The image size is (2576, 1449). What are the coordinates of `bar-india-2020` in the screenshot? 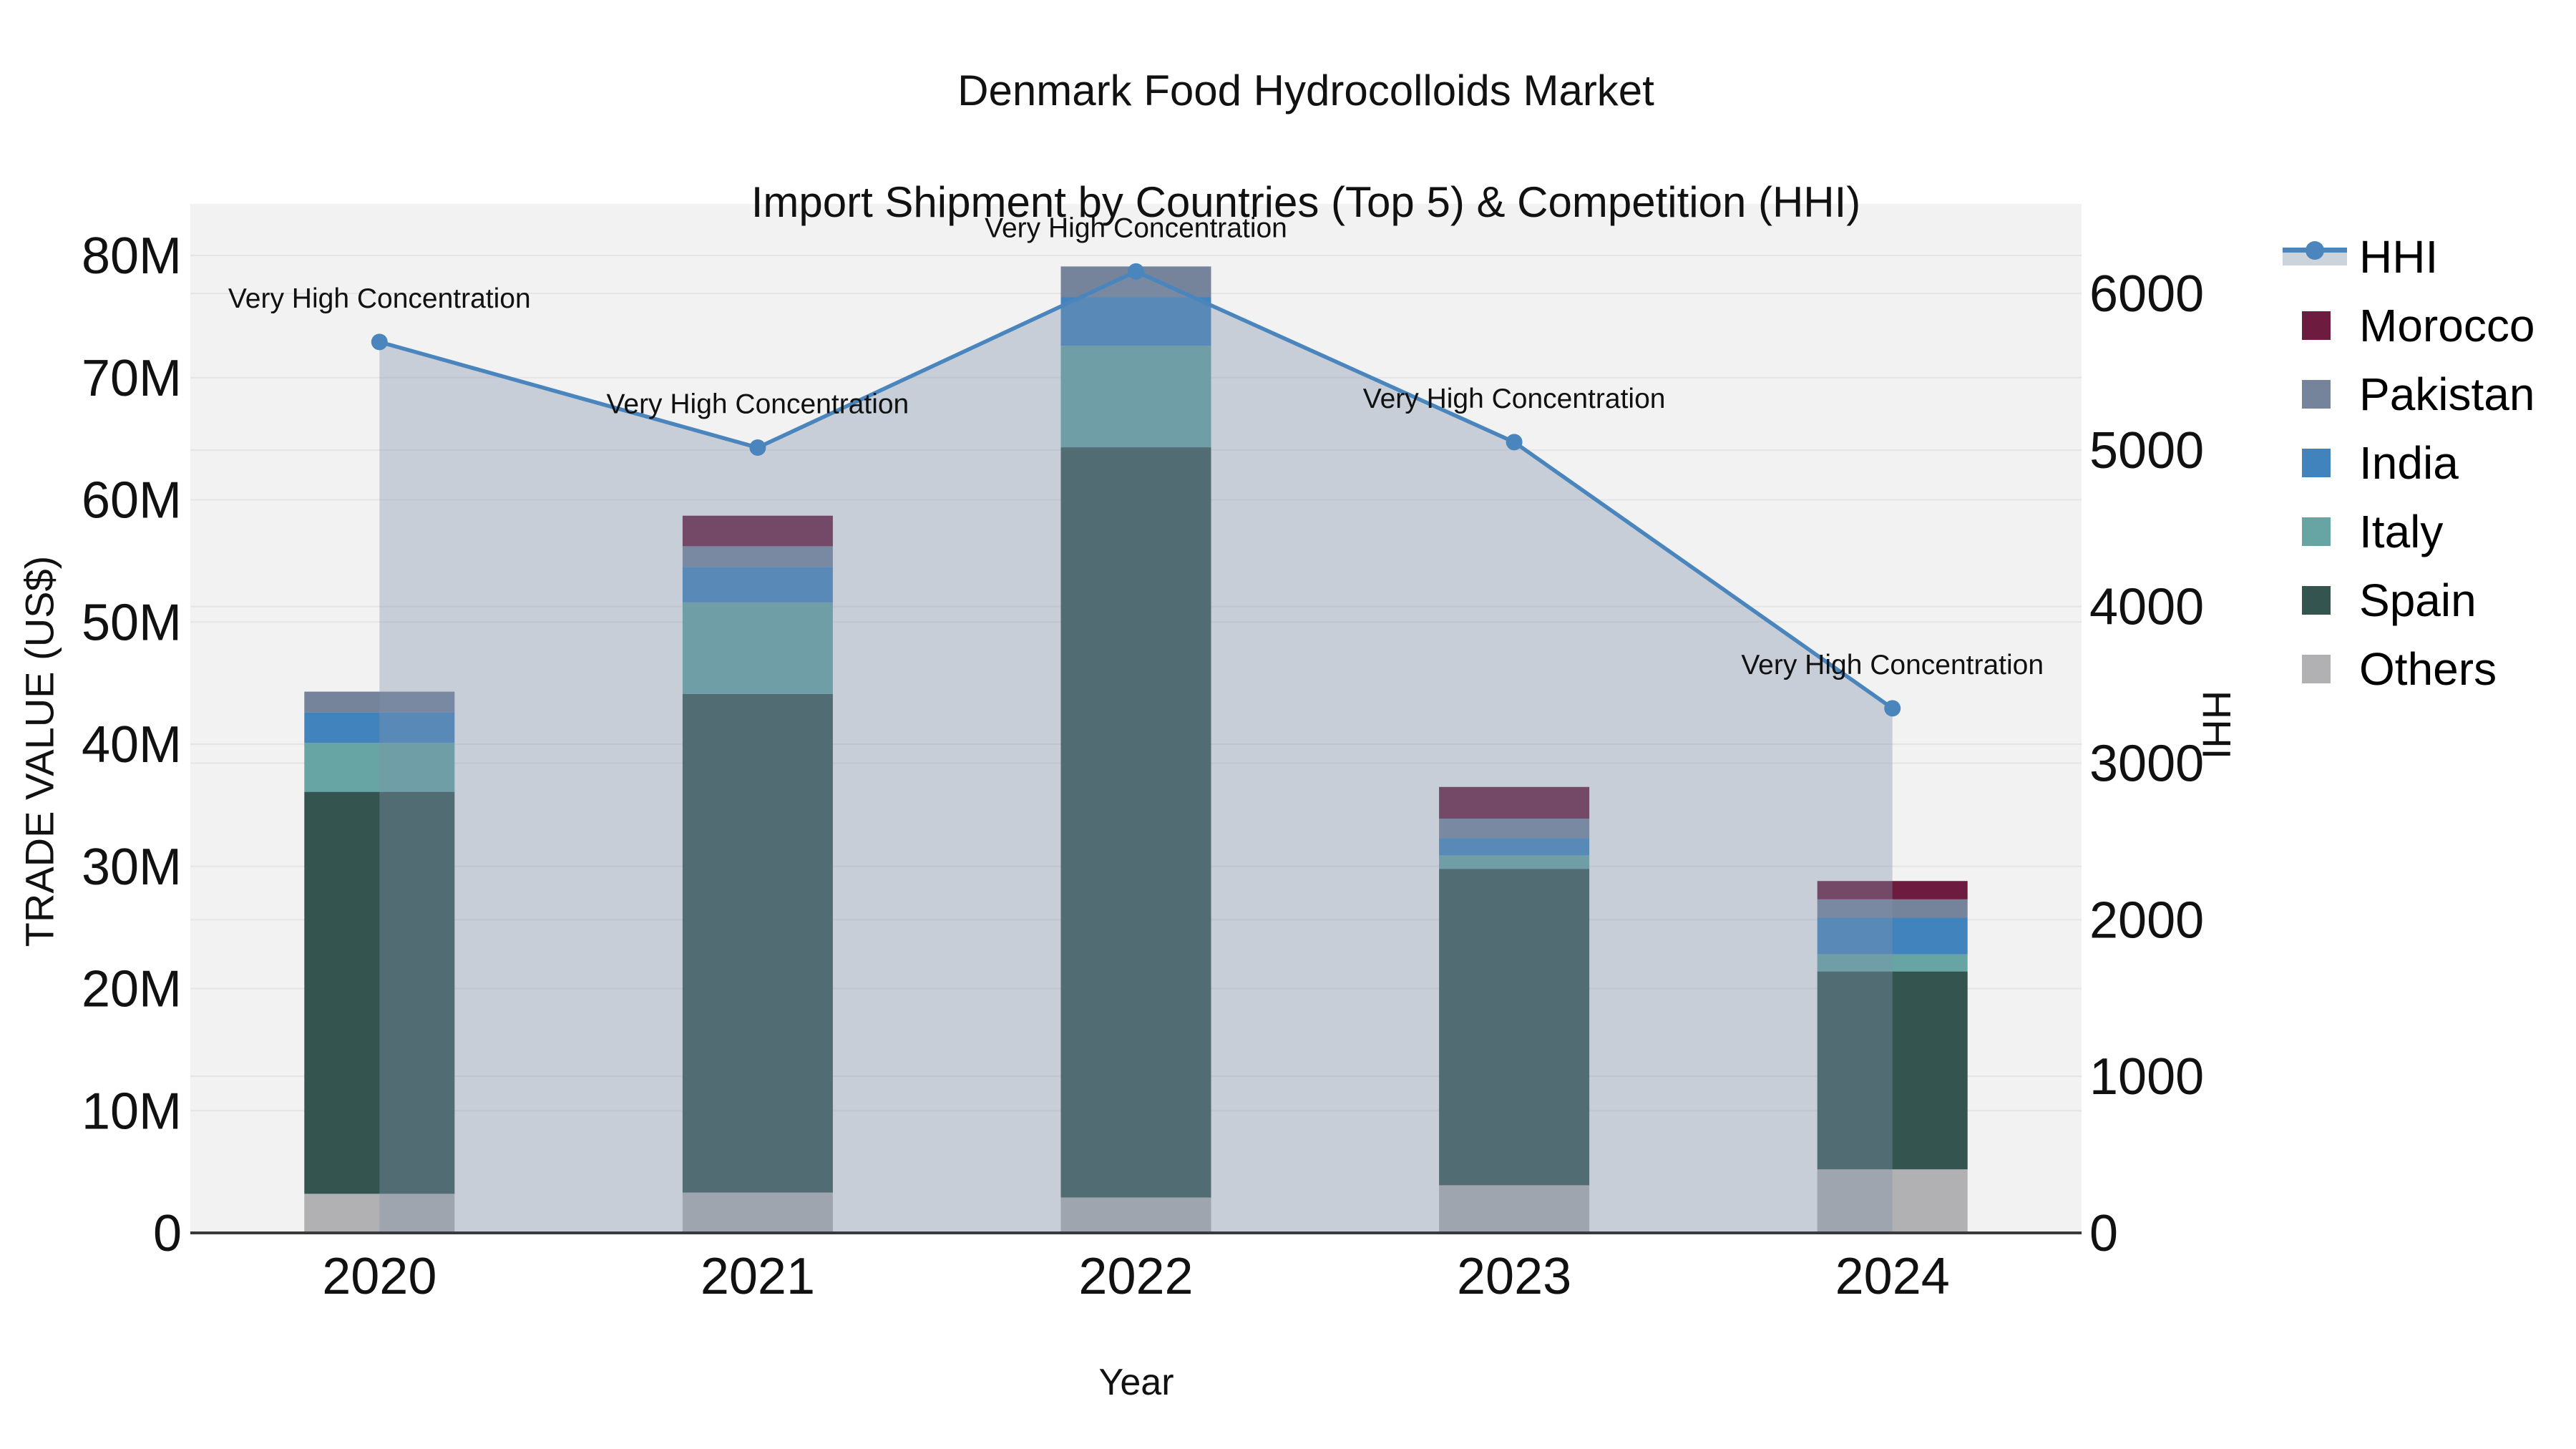 It's located at (379, 727).